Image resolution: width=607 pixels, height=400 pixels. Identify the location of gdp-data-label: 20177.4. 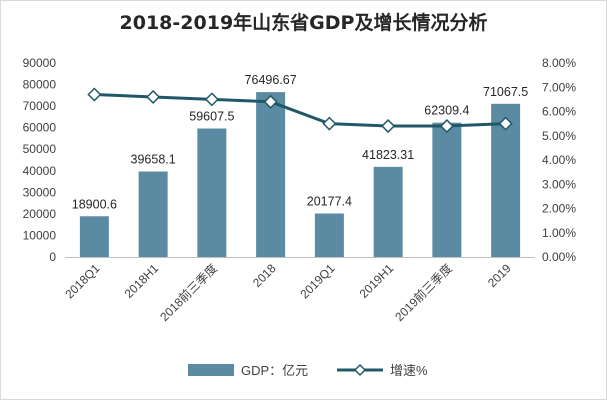
(329, 202).